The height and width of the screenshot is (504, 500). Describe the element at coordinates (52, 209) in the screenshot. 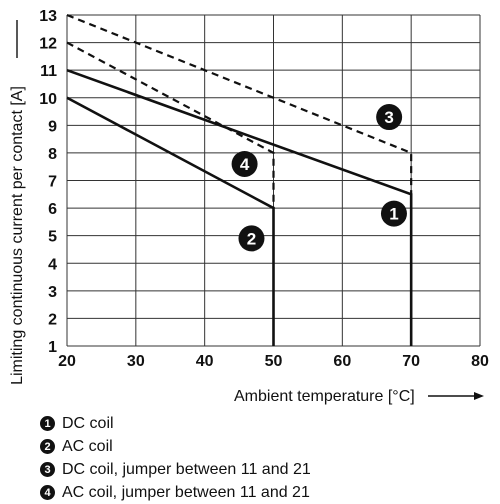

I see `y-tick-label: 6` at that location.